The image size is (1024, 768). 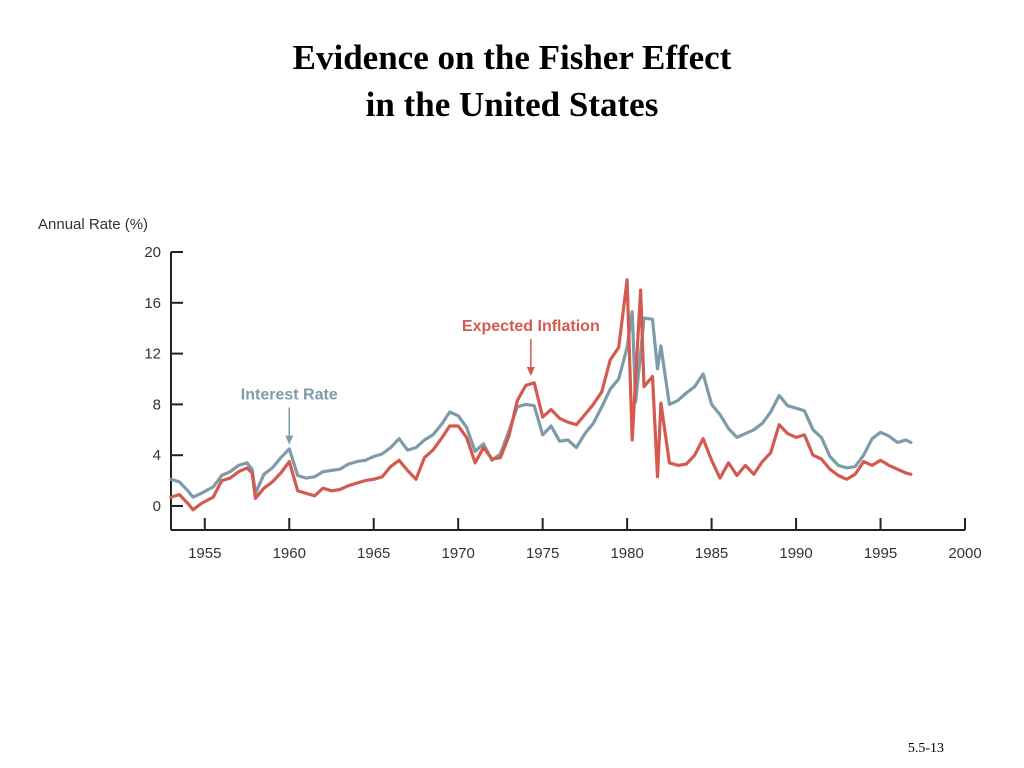 I want to click on y-axis-label: Annual Rate (%), so click(x=93, y=224).